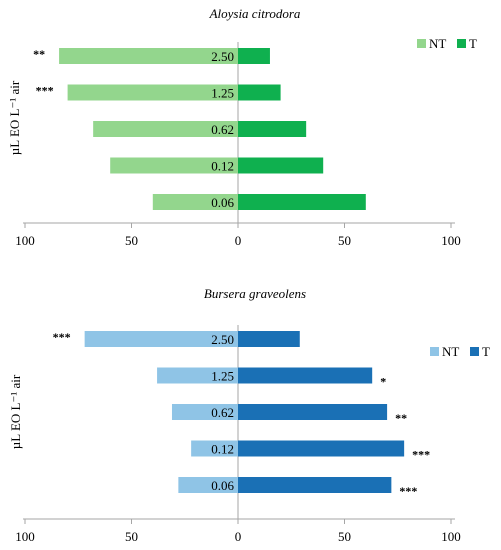  I want to click on chart-title: Aloysia citrodora, so click(255, 13).